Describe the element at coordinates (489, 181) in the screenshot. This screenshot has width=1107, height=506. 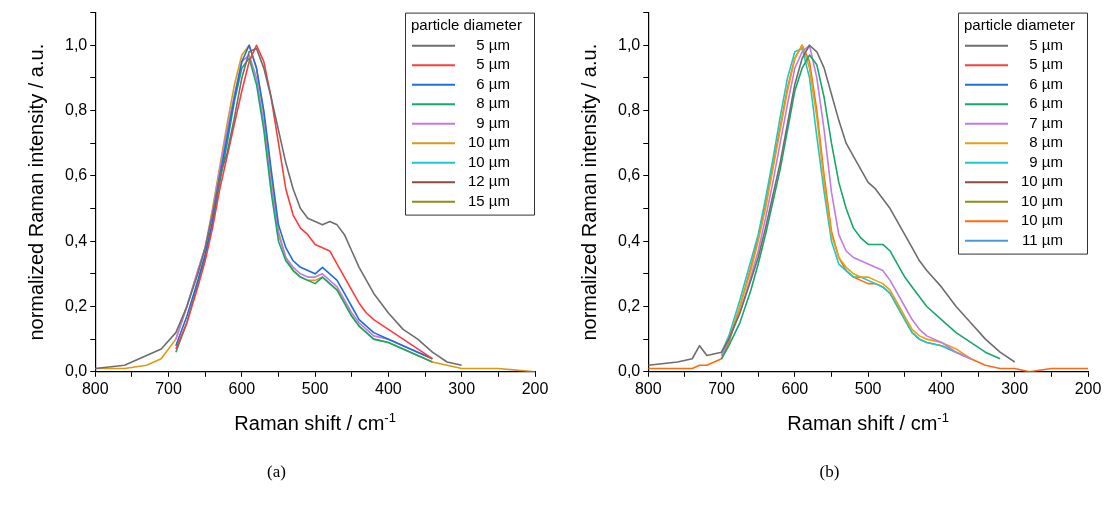
I see `legend-label: 12 µm` at that location.